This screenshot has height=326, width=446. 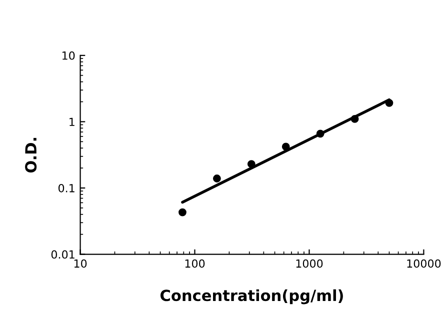 I want to click on y-tick-label: 1, so click(x=72, y=122).